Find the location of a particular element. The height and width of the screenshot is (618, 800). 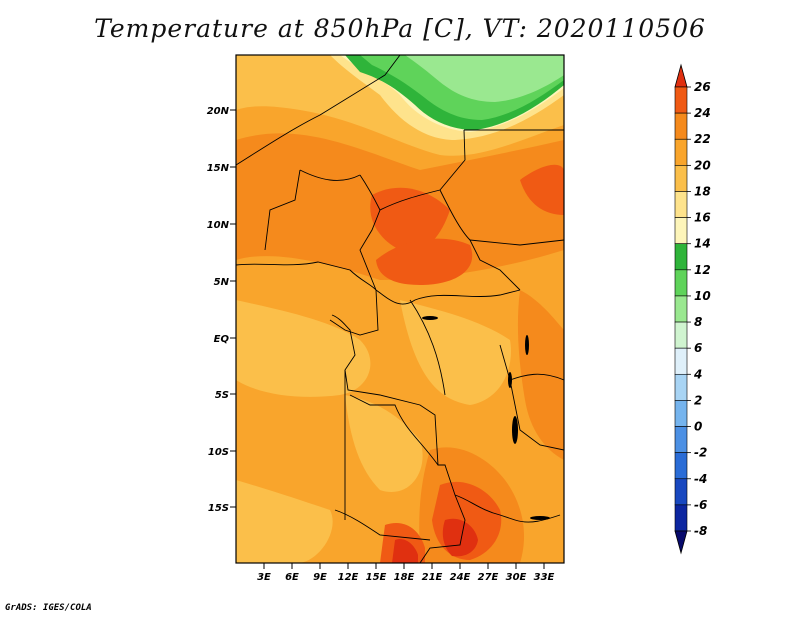

lon-label: 30E is located at coordinates (516, 577).